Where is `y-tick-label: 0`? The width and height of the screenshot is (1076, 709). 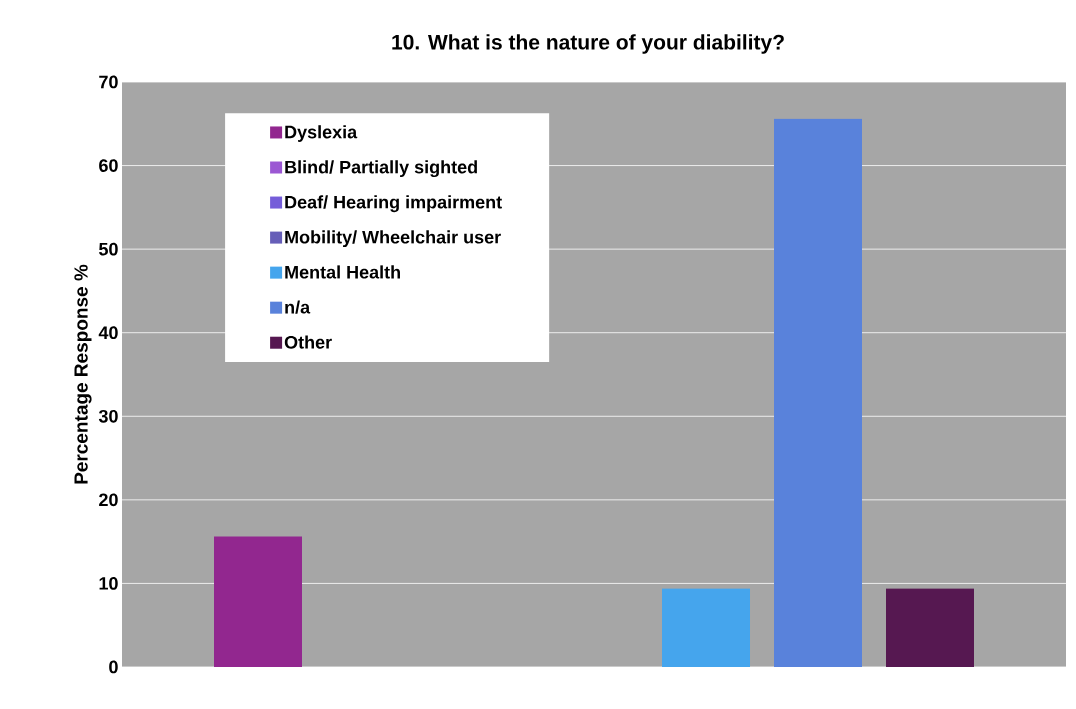
y-tick-label: 0 is located at coordinates (113, 667).